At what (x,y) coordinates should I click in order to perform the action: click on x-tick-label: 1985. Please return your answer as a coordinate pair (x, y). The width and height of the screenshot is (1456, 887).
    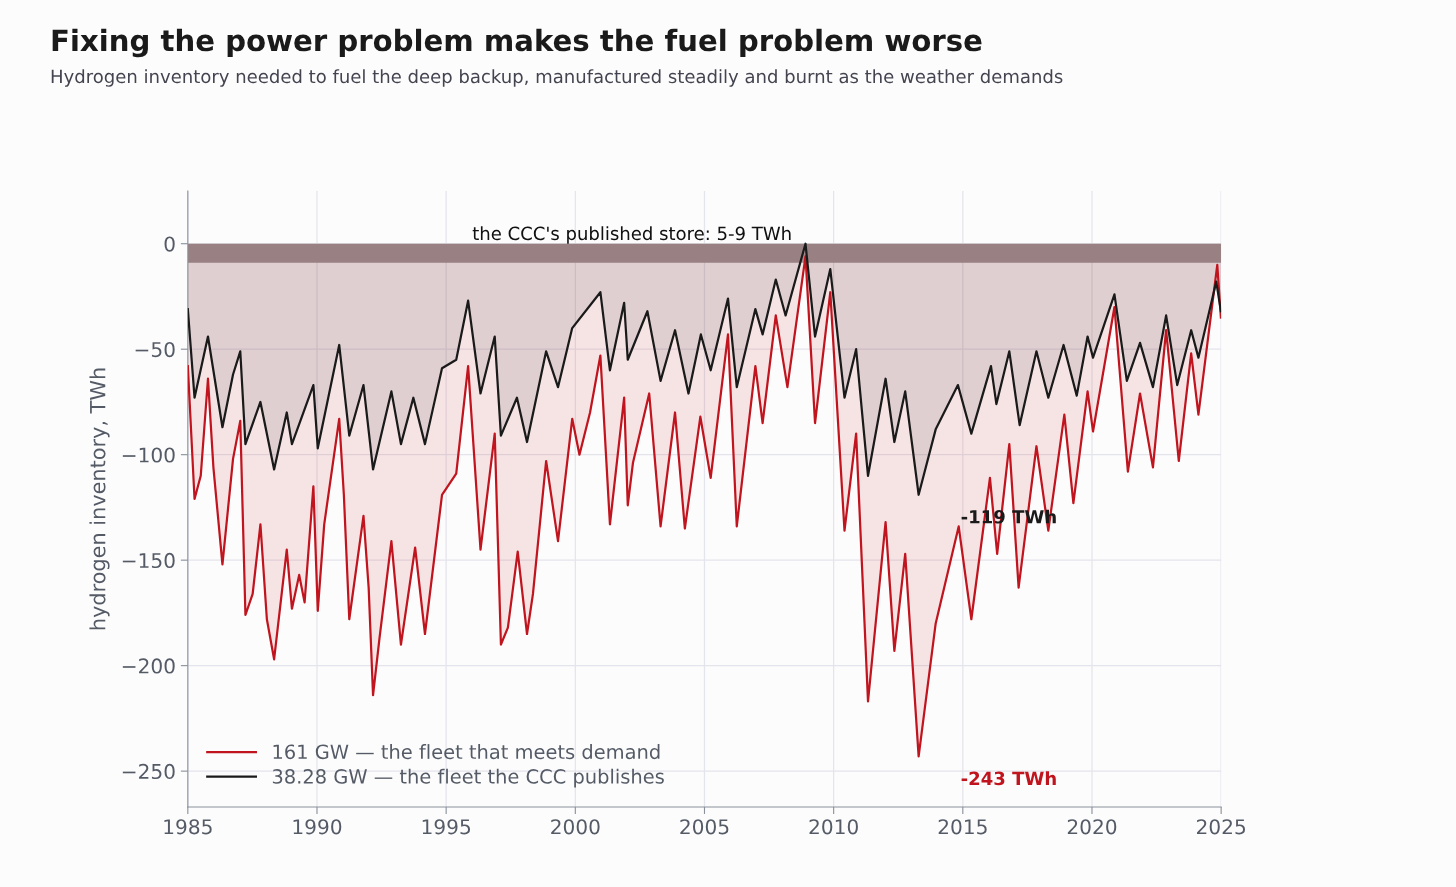
    Looking at the image, I should click on (188, 827).